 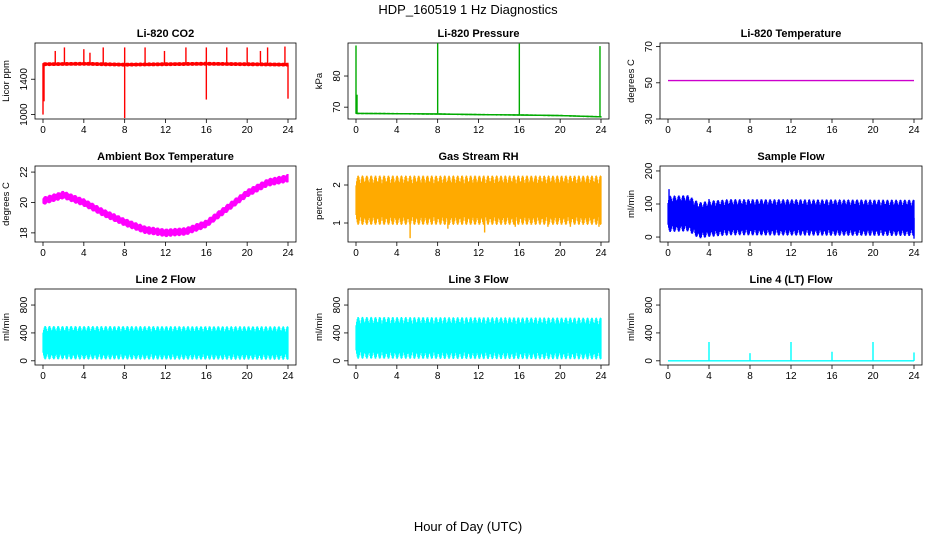 What do you see at coordinates (468, 9) in the screenshot?
I see `figure-title: HDP_160519 1 Hz Diagnostics` at bounding box center [468, 9].